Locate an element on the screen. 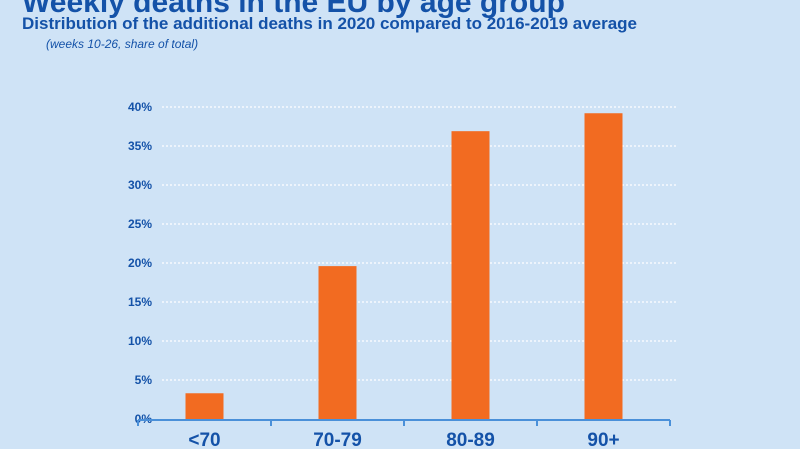  chart-title: Weekly deaths in the EU by age group is located at coordinates (293, 9).